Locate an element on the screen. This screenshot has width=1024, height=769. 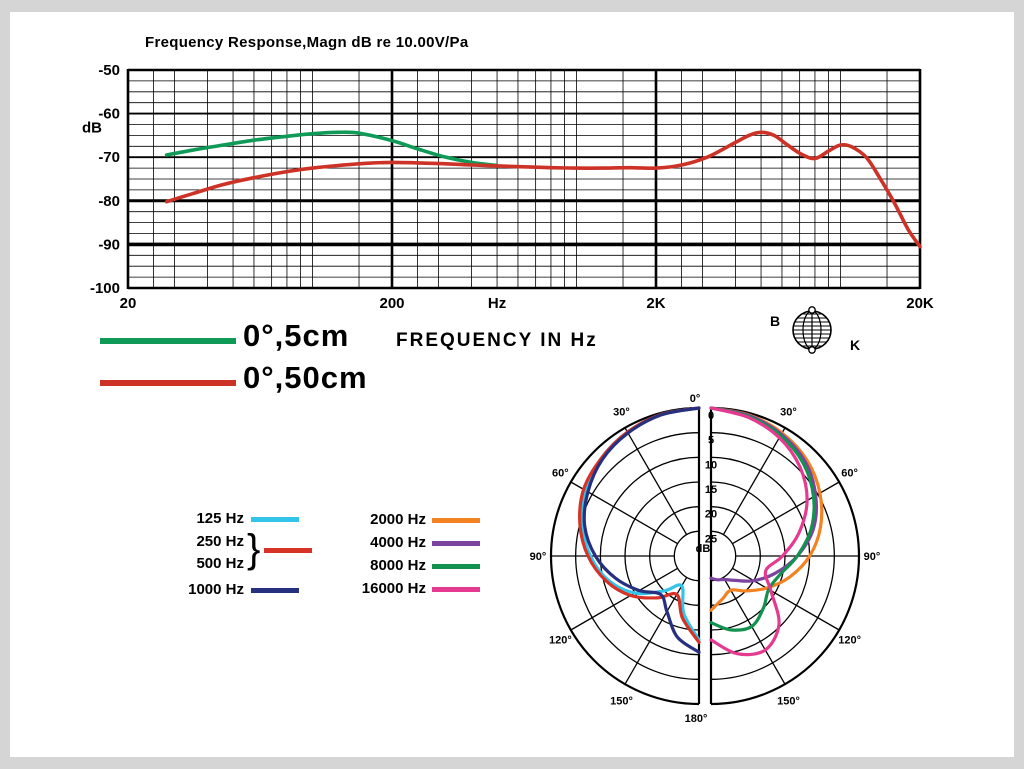
bk-logo-top-pole is located at coordinates (812, 310).